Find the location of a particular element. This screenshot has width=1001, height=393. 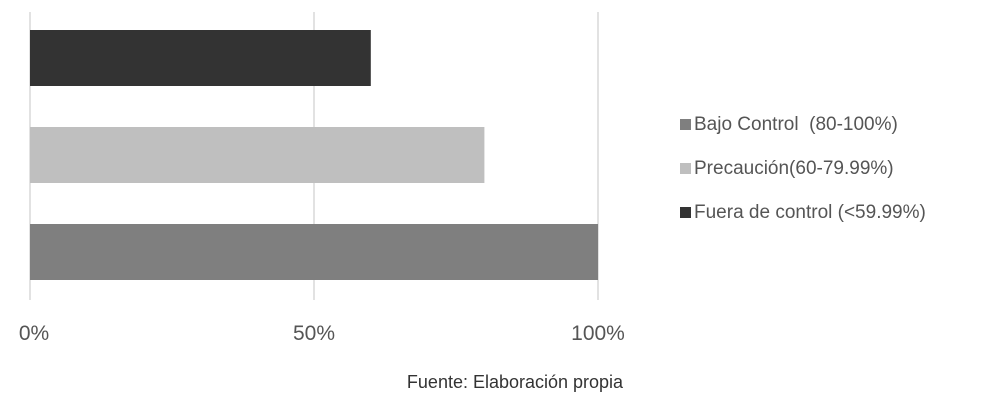

legend-label: Bajo Control (80-100%) is located at coordinates (796, 124).